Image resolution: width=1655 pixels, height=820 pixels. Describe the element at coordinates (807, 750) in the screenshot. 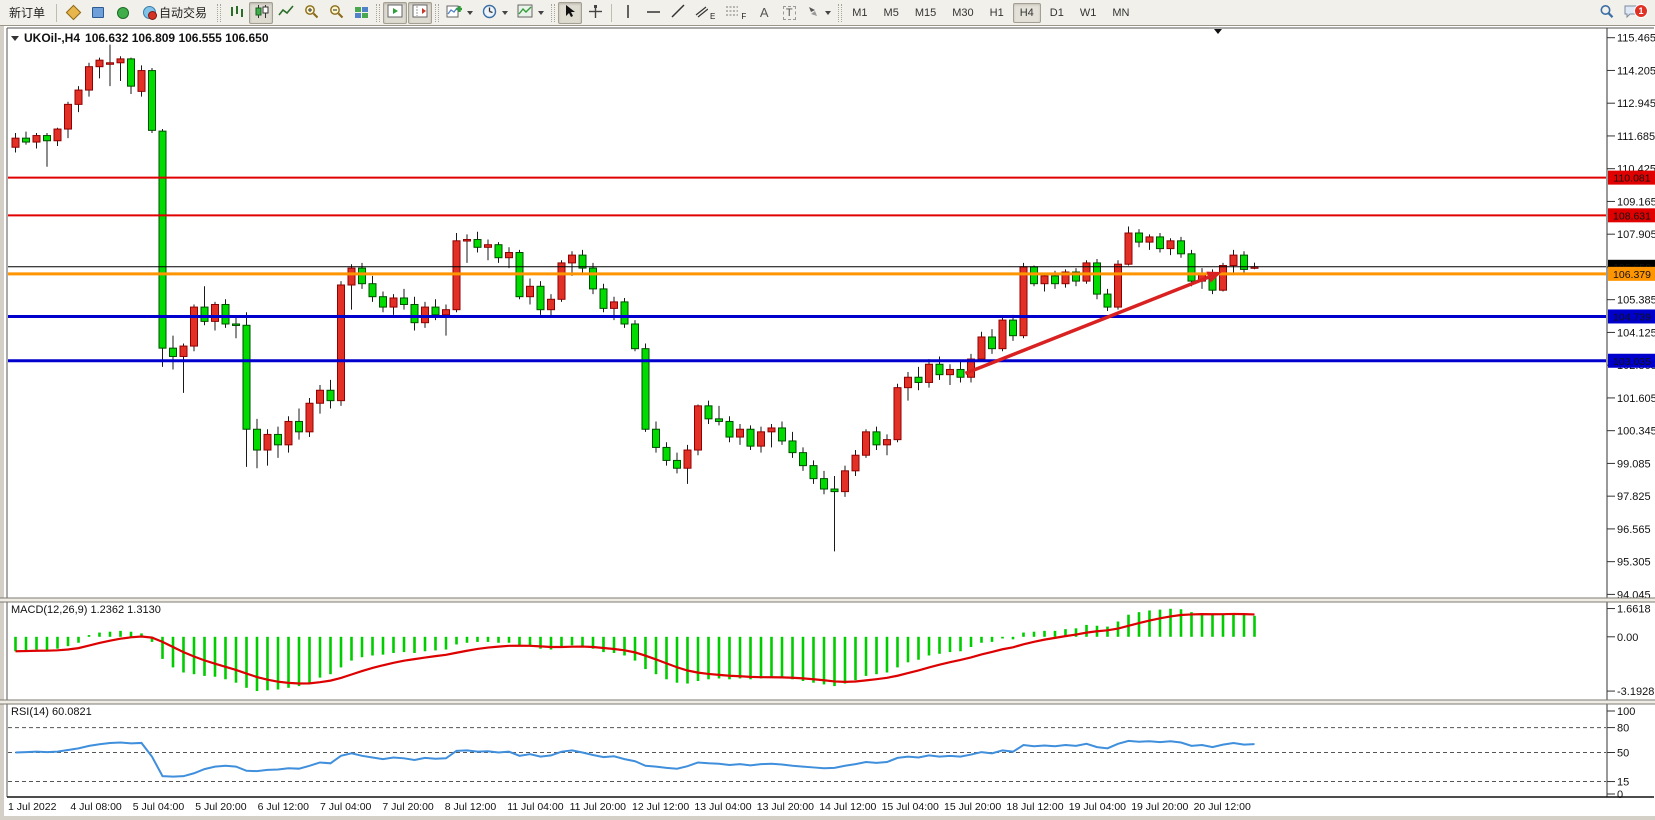

I see `rsi-pane` at that location.